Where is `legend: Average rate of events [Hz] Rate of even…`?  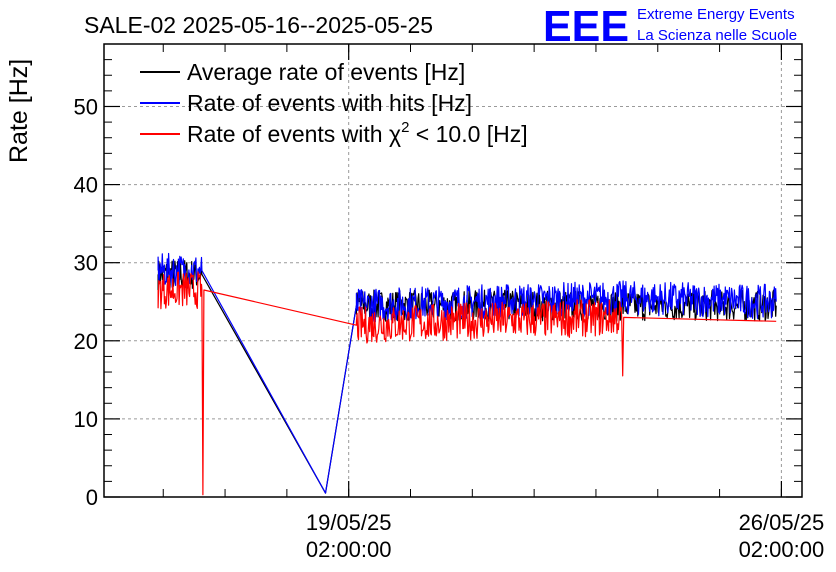
legend: Average rate of events [Hz] Rate of even… is located at coordinates (334, 103).